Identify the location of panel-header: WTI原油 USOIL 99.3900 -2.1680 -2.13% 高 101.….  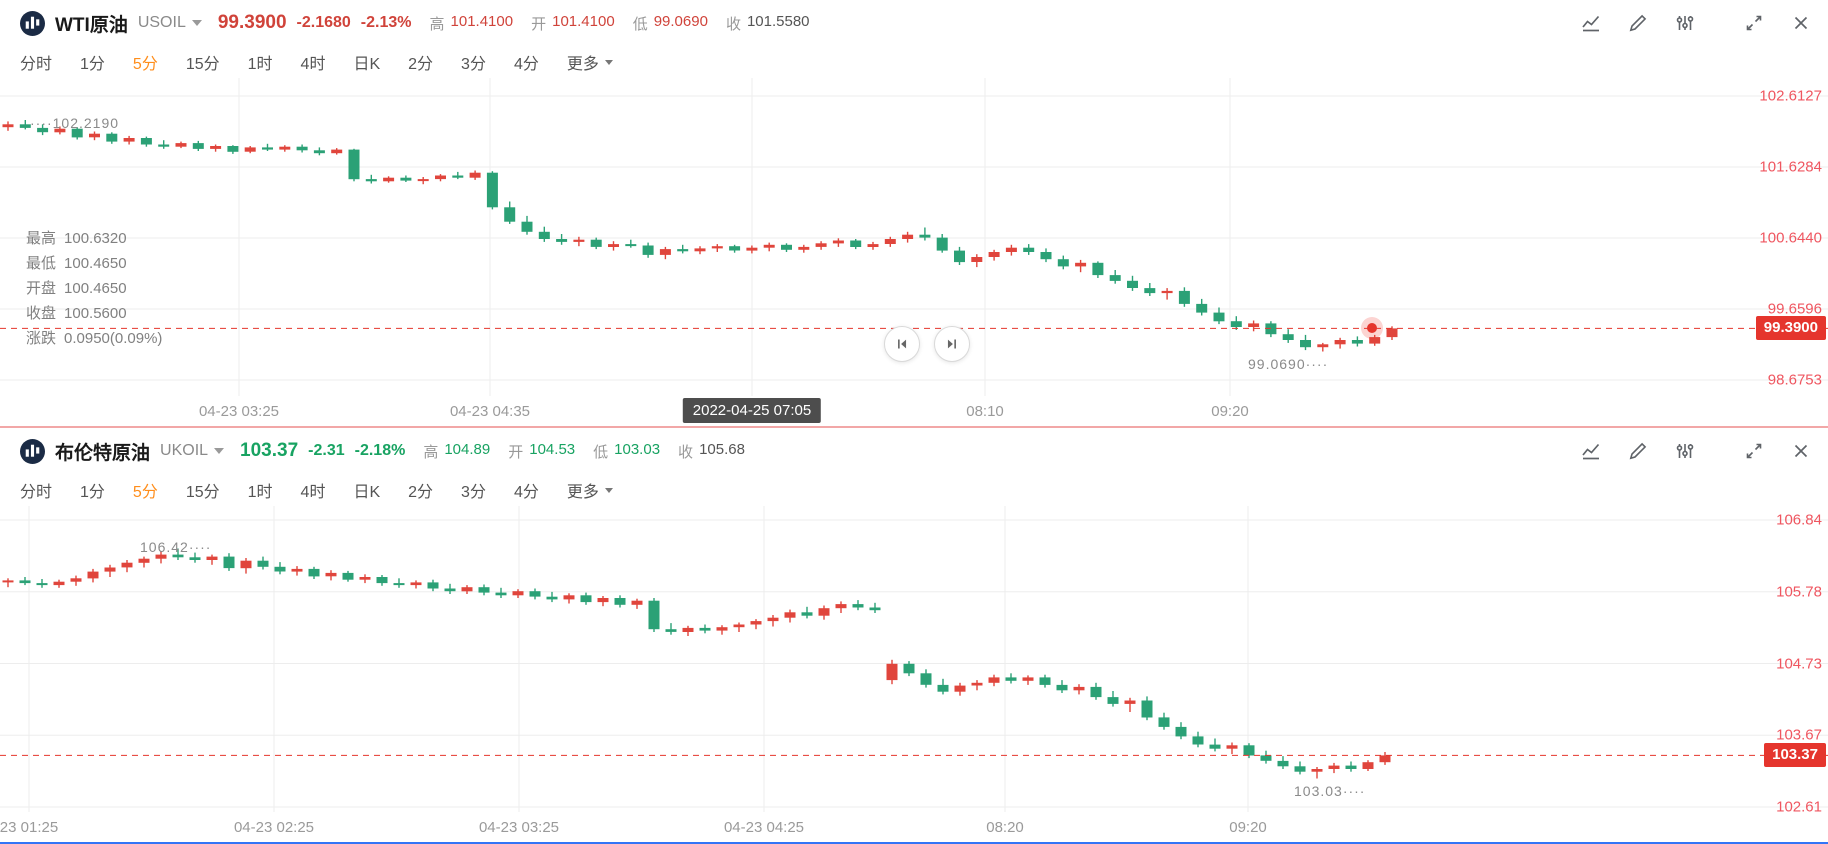
(914, 23).